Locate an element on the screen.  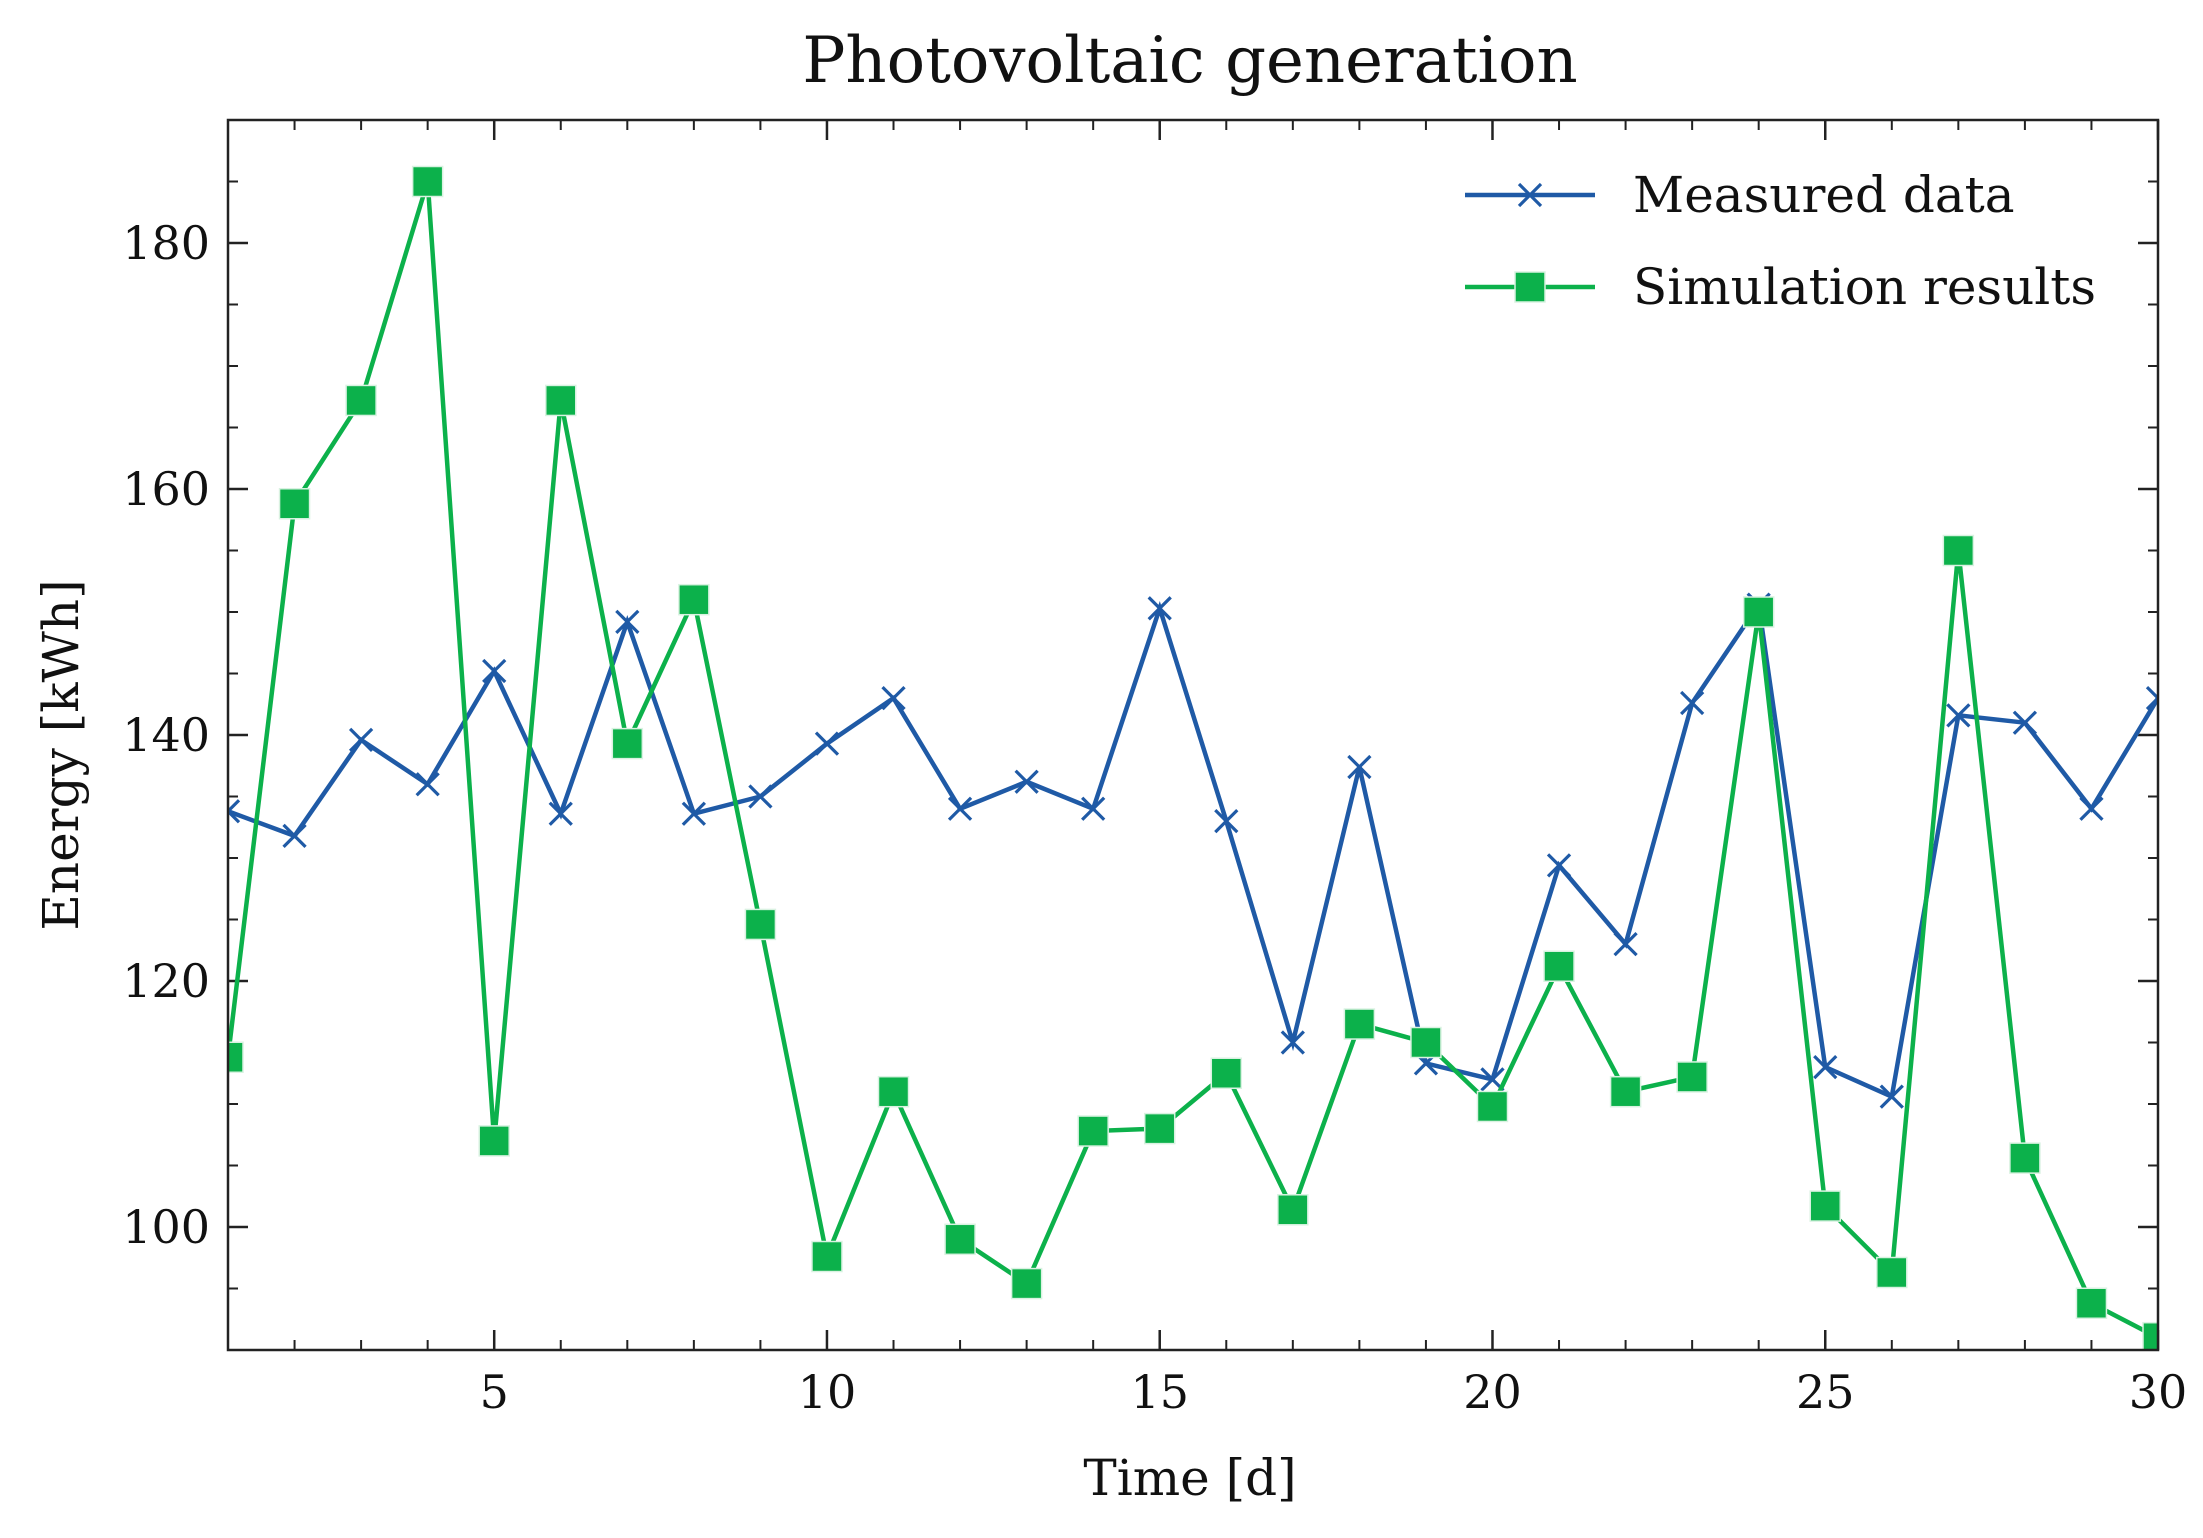
x-tick-label: 30 is located at coordinates (2158, 1392).